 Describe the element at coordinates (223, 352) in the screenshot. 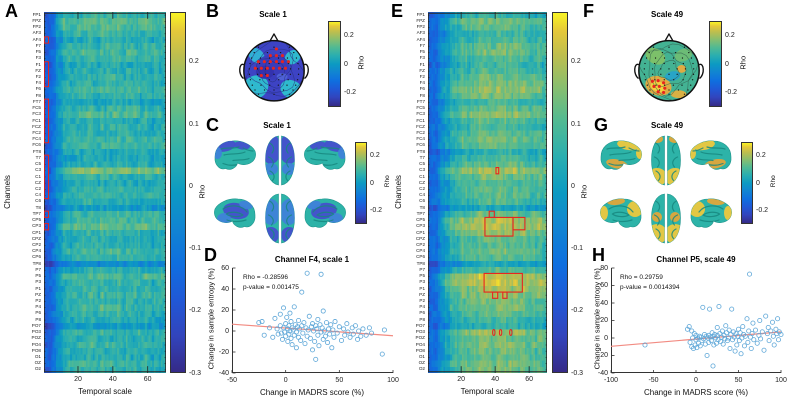

I see `y-tick-label: -20` at that location.